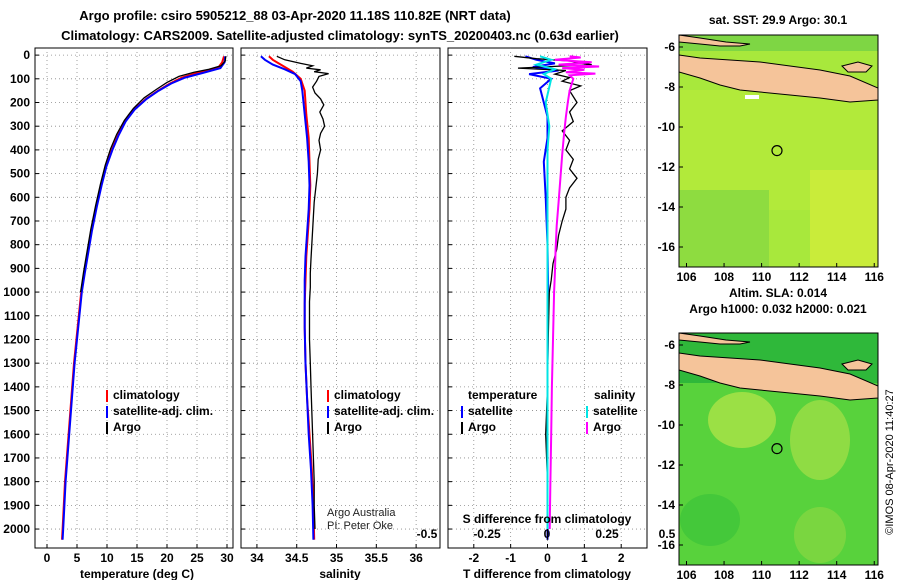  What do you see at coordinates (16, 529) in the screenshot?
I see `depth-tick-label: 2000` at bounding box center [16, 529].